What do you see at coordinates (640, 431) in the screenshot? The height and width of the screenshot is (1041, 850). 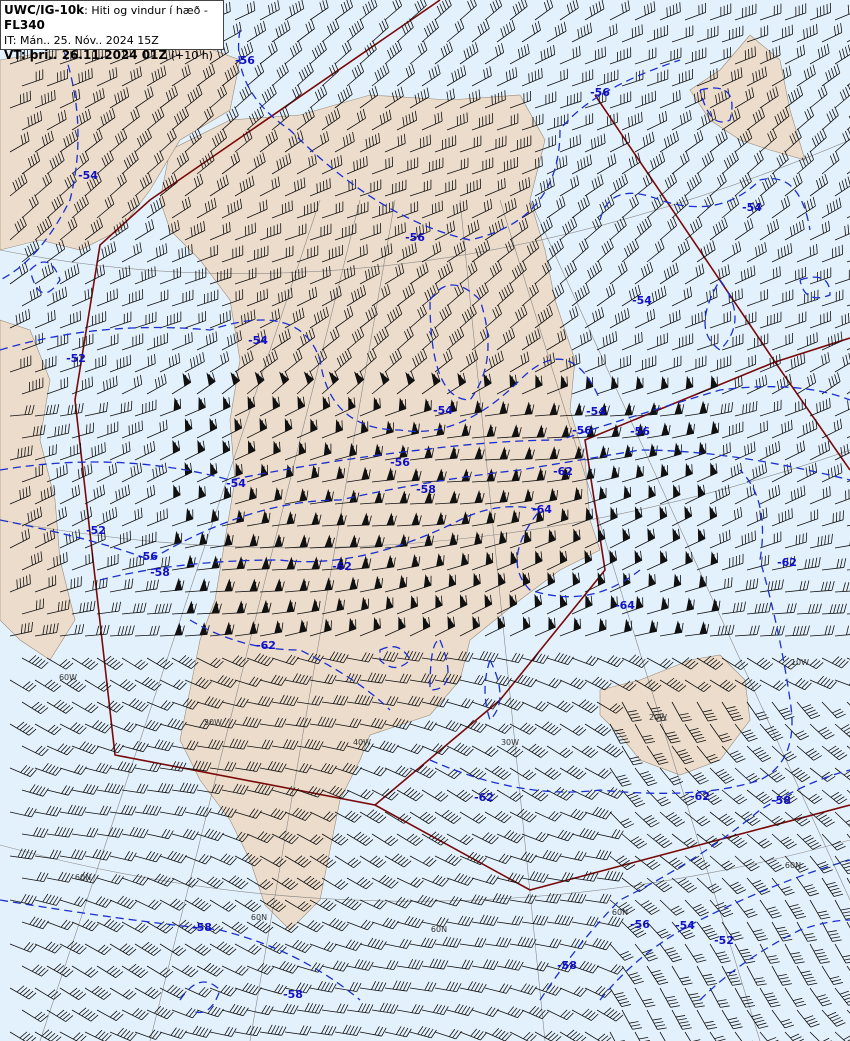 I see `contour-label: -56` at bounding box center [640, 431].